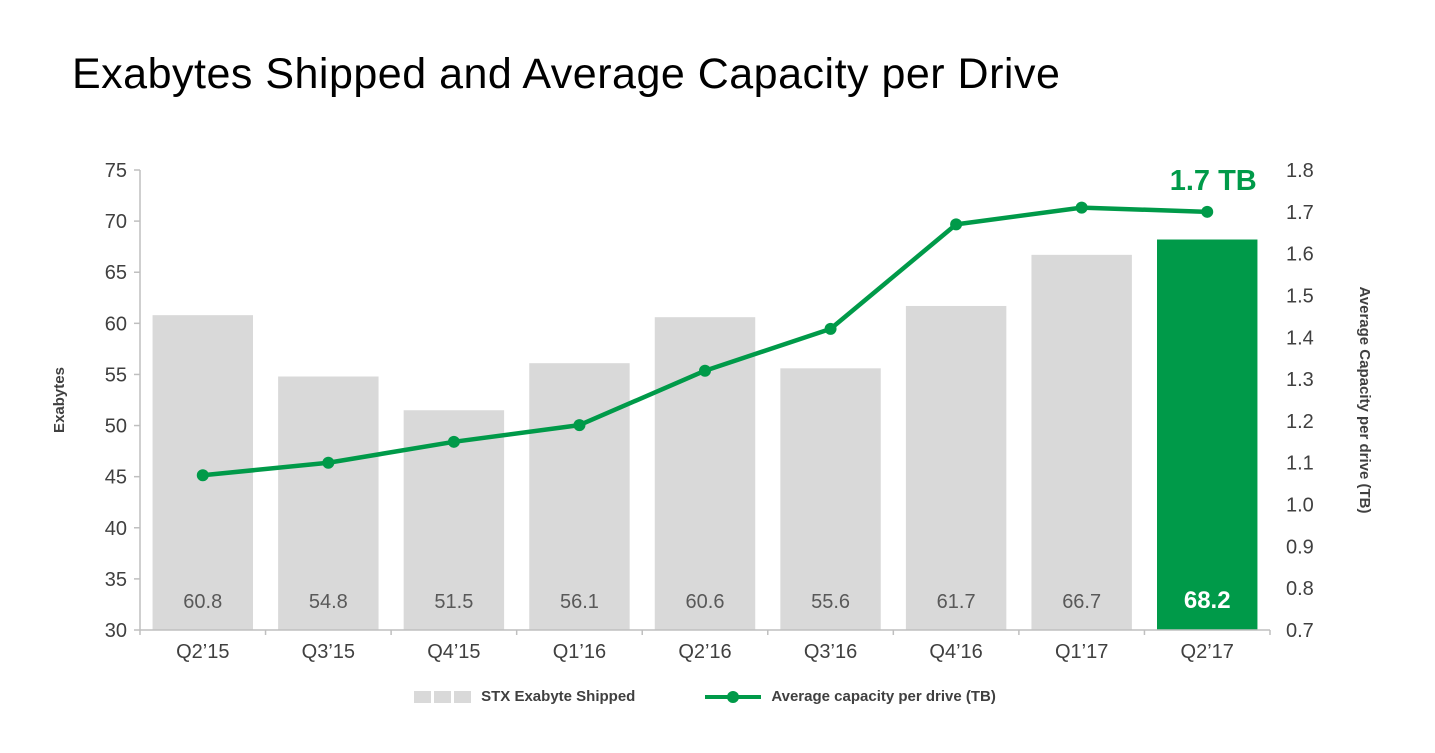 The width and height of the screenshot is (1435, 753). Describe the element at coordinates (1213, 181) in the screenshot. I see `annotation-label: 1.7 TB` at that location.